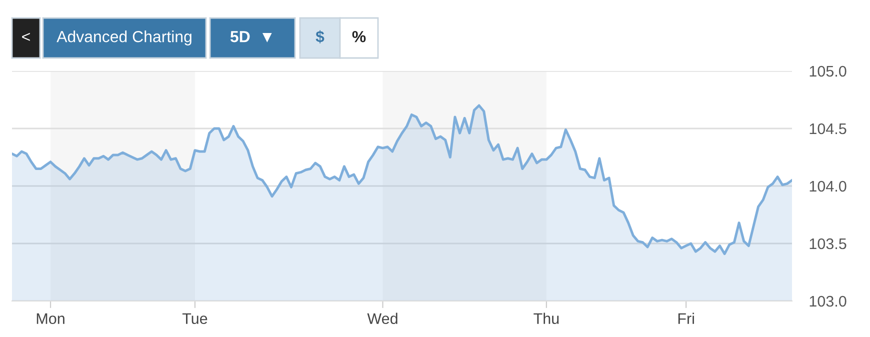 The height and width of the screenshot is (337, 870). I want to click on y-tick-label: 103.0, so click(828, 301).